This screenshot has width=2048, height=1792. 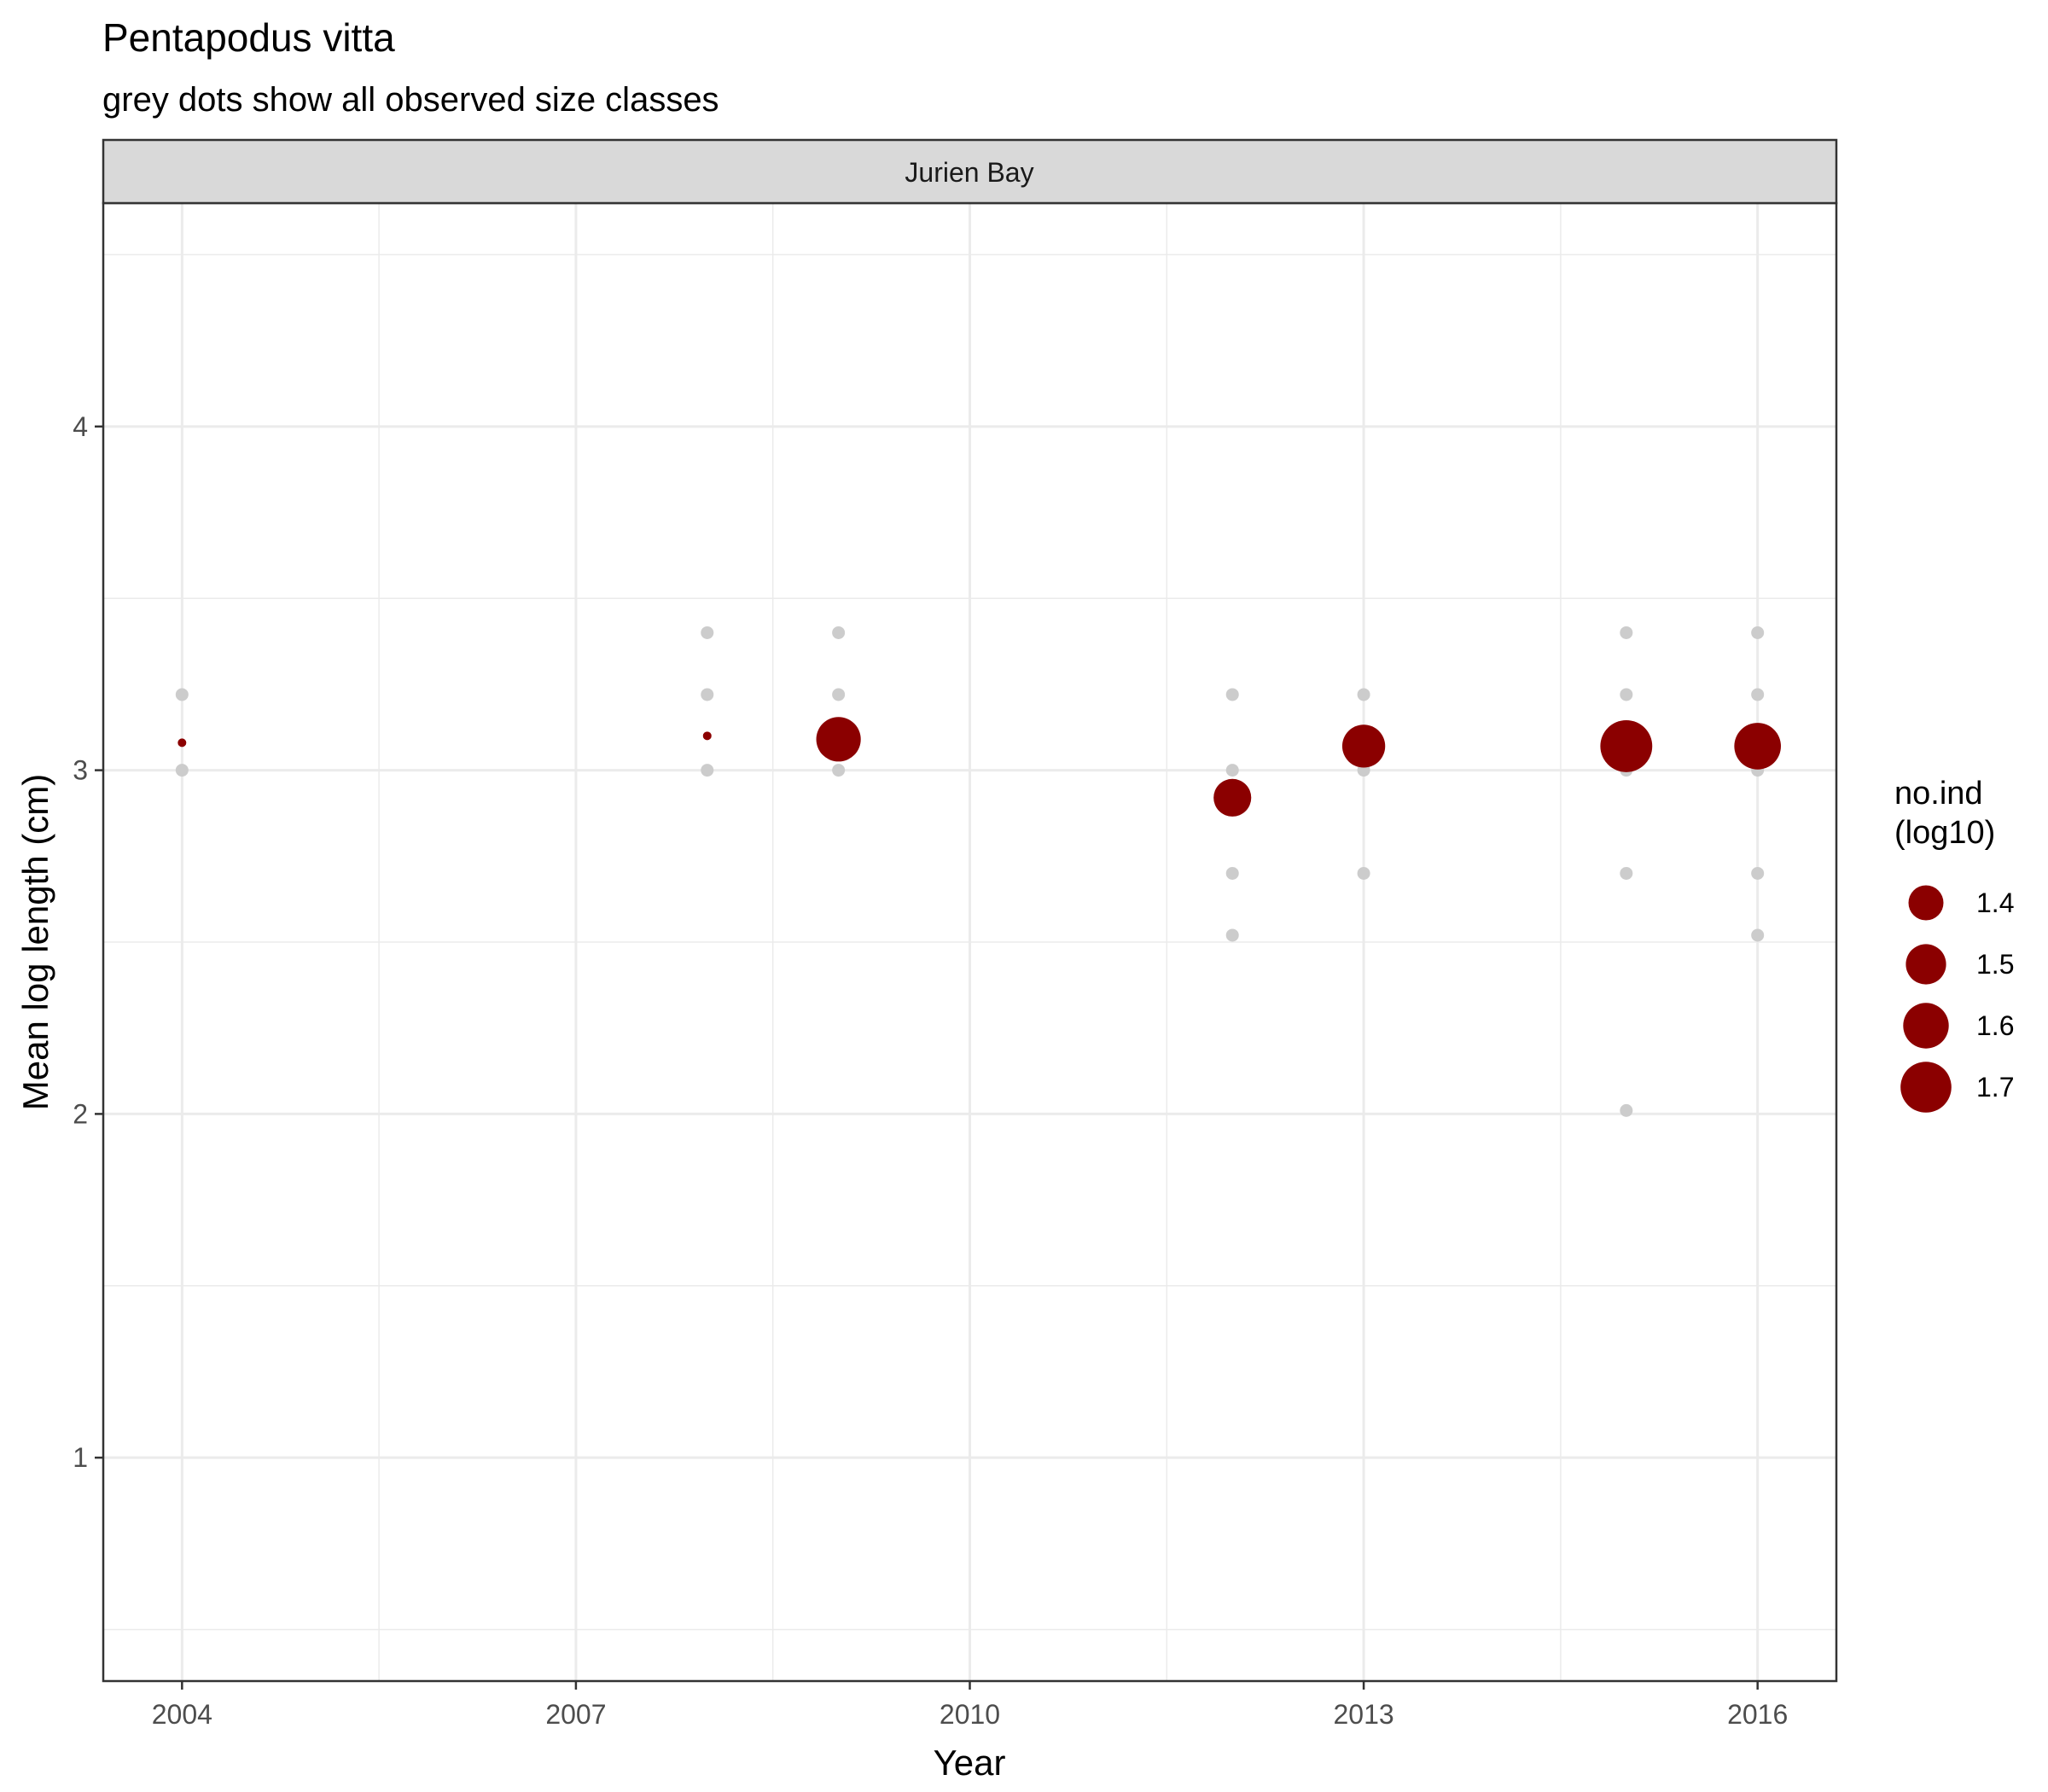 What do you see at coordinates (1945, 813) in the screenshot?
I see `legend-title: no.ind (log10)` at bounding box center [1945, 813].